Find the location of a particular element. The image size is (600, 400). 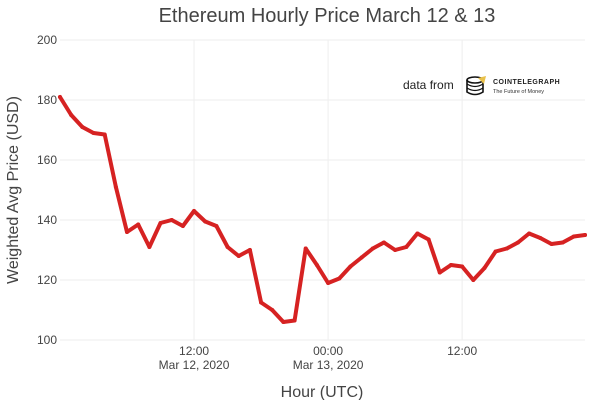

chart-title: Ethereum Hourly Price March 12 & 13 is located at coordinates (327, 16).